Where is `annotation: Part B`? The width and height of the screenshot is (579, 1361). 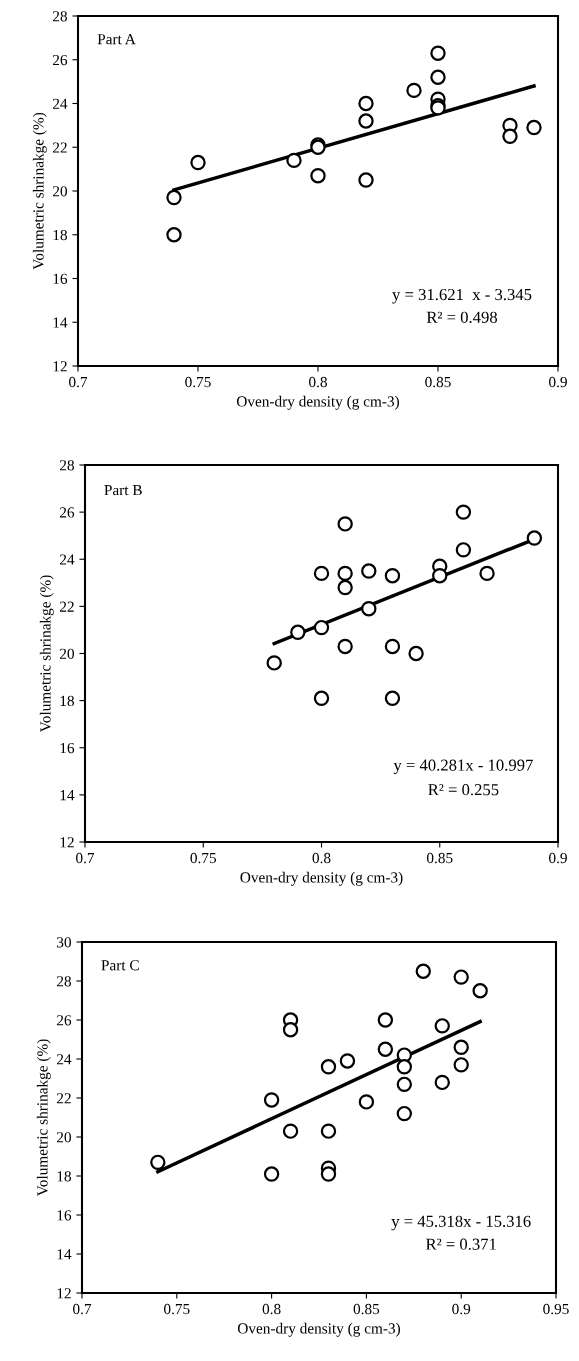 annotation: Part B is located at coordinates (123, 490).